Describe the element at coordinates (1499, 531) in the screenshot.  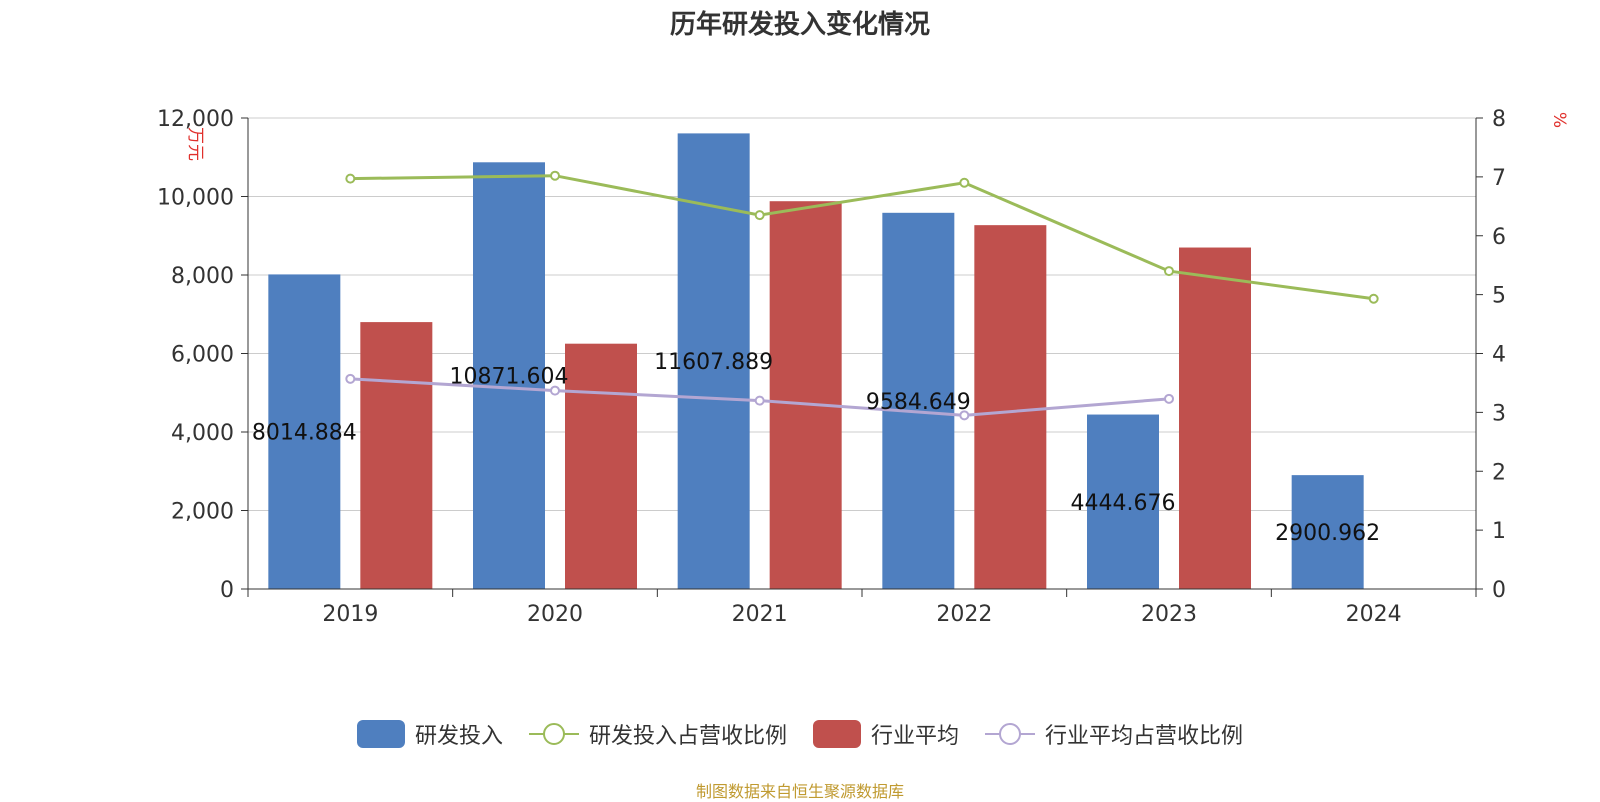
I see `y-right-tick-label: 1` at that location.